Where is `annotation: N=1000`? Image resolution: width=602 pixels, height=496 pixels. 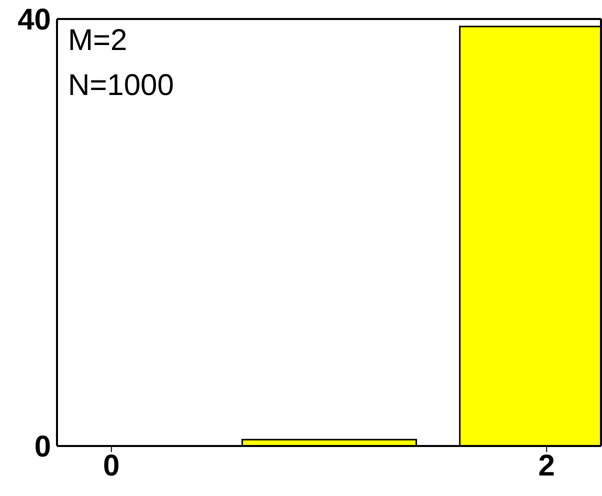 annotation: N=1000 is located at coordinates (121, 86).